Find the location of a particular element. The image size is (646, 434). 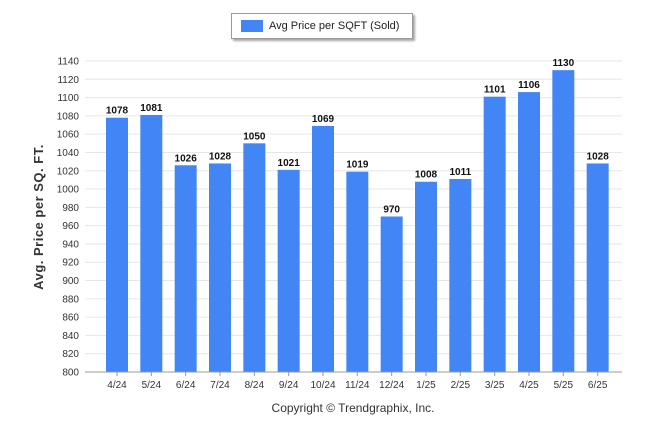

x-tick-label: 12/24 is located at coordinates (391, 385).